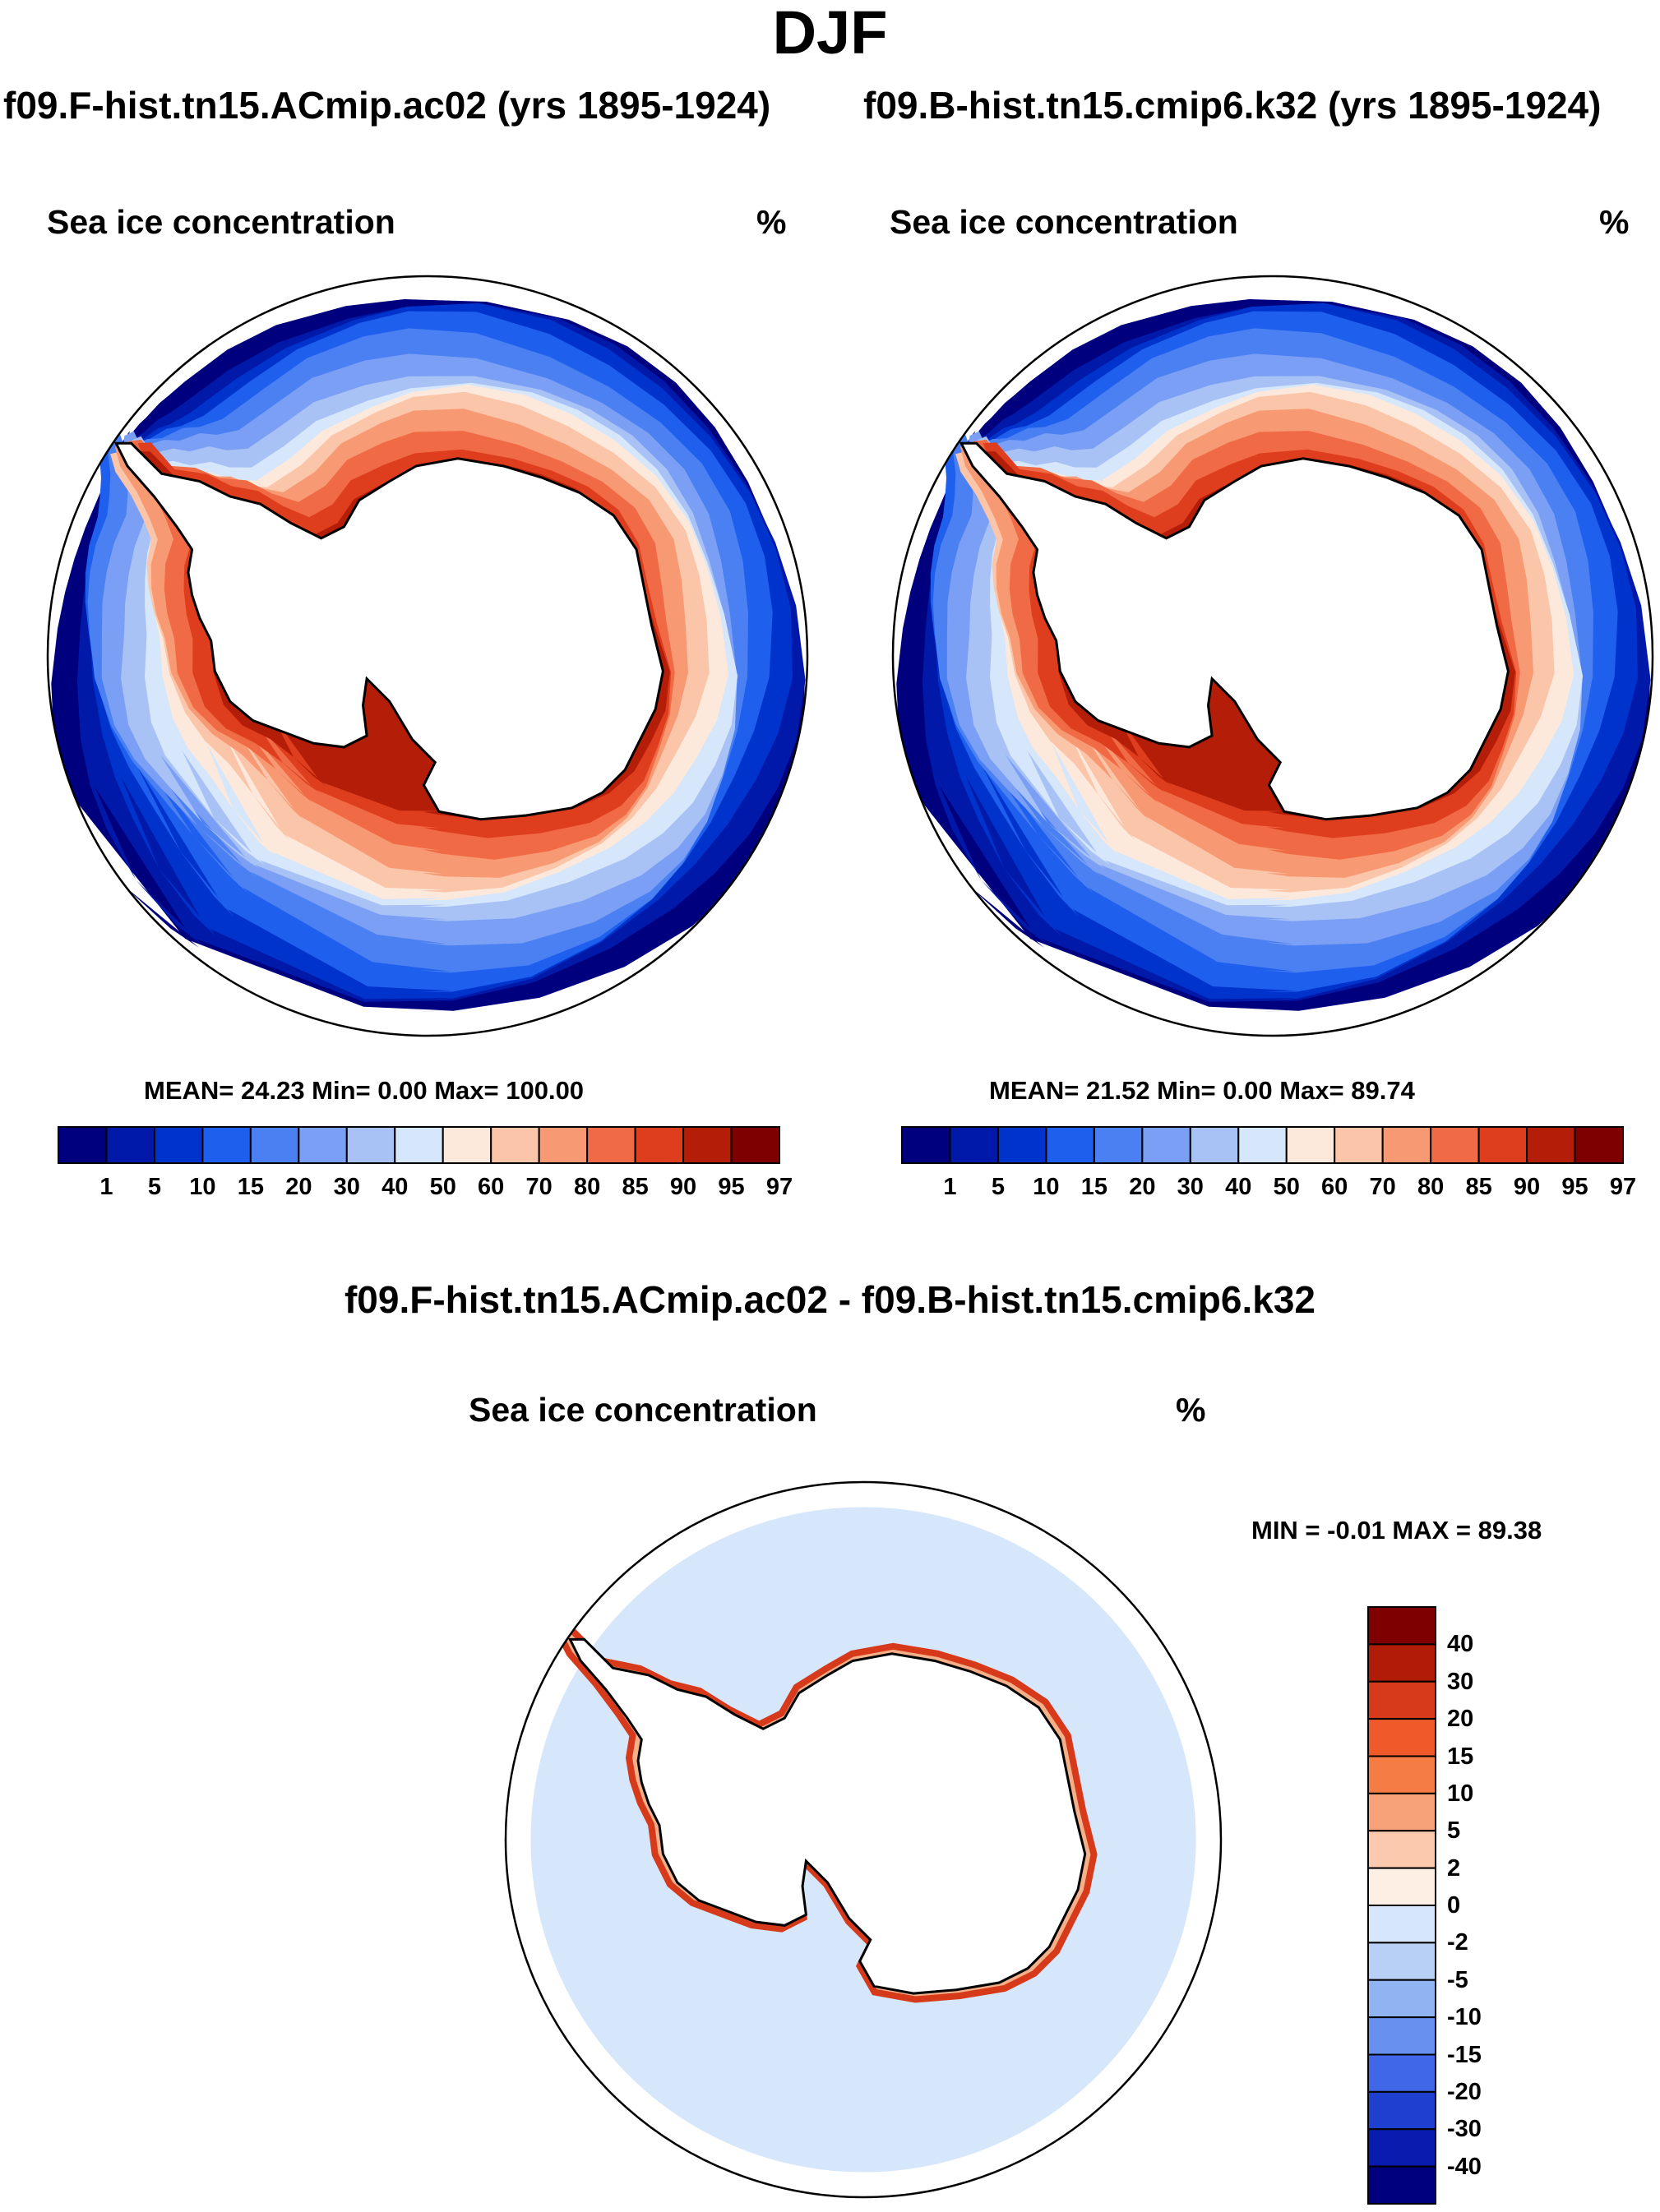  Describe the element at coordinates (1464, 2054) in the screenshot. I see `colorbar-tick-label: -15` at that location.